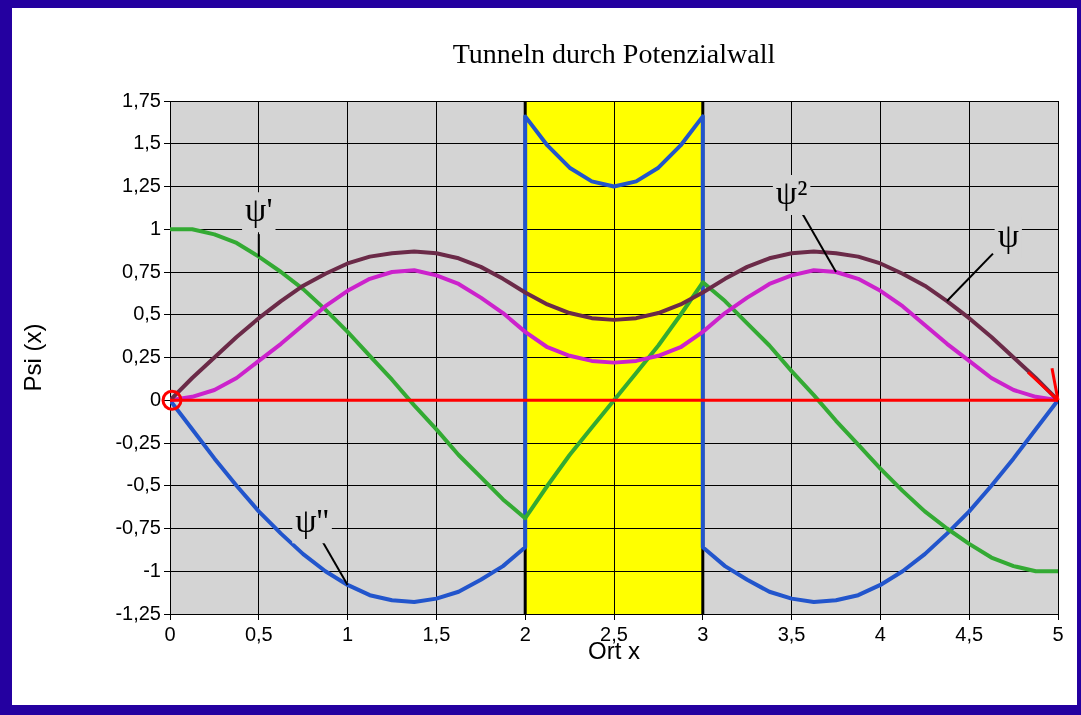 The width and height of the screenshot is (1081, 715). What do you see at coordinates (525, 633) in the screenshot?
I see `x-tick-label: 2` at bounding box center [525, 633].